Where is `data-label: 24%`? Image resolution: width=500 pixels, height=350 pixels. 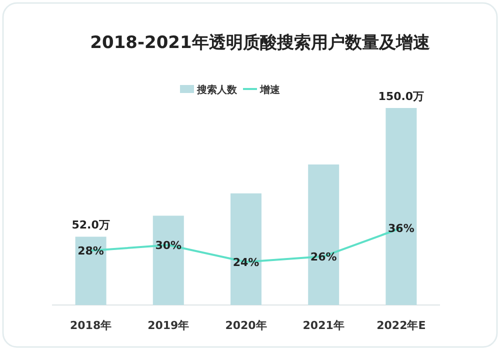
data-label: 24% is located at coordinates (246, 262).